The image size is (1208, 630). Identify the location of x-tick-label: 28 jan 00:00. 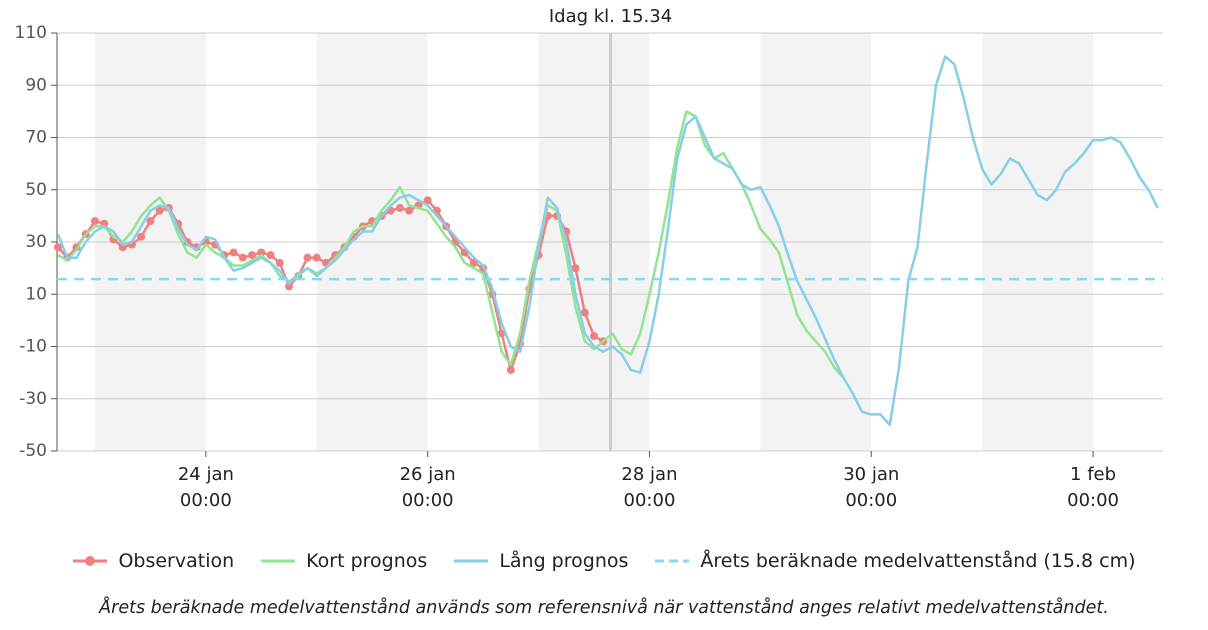
(649, 487).